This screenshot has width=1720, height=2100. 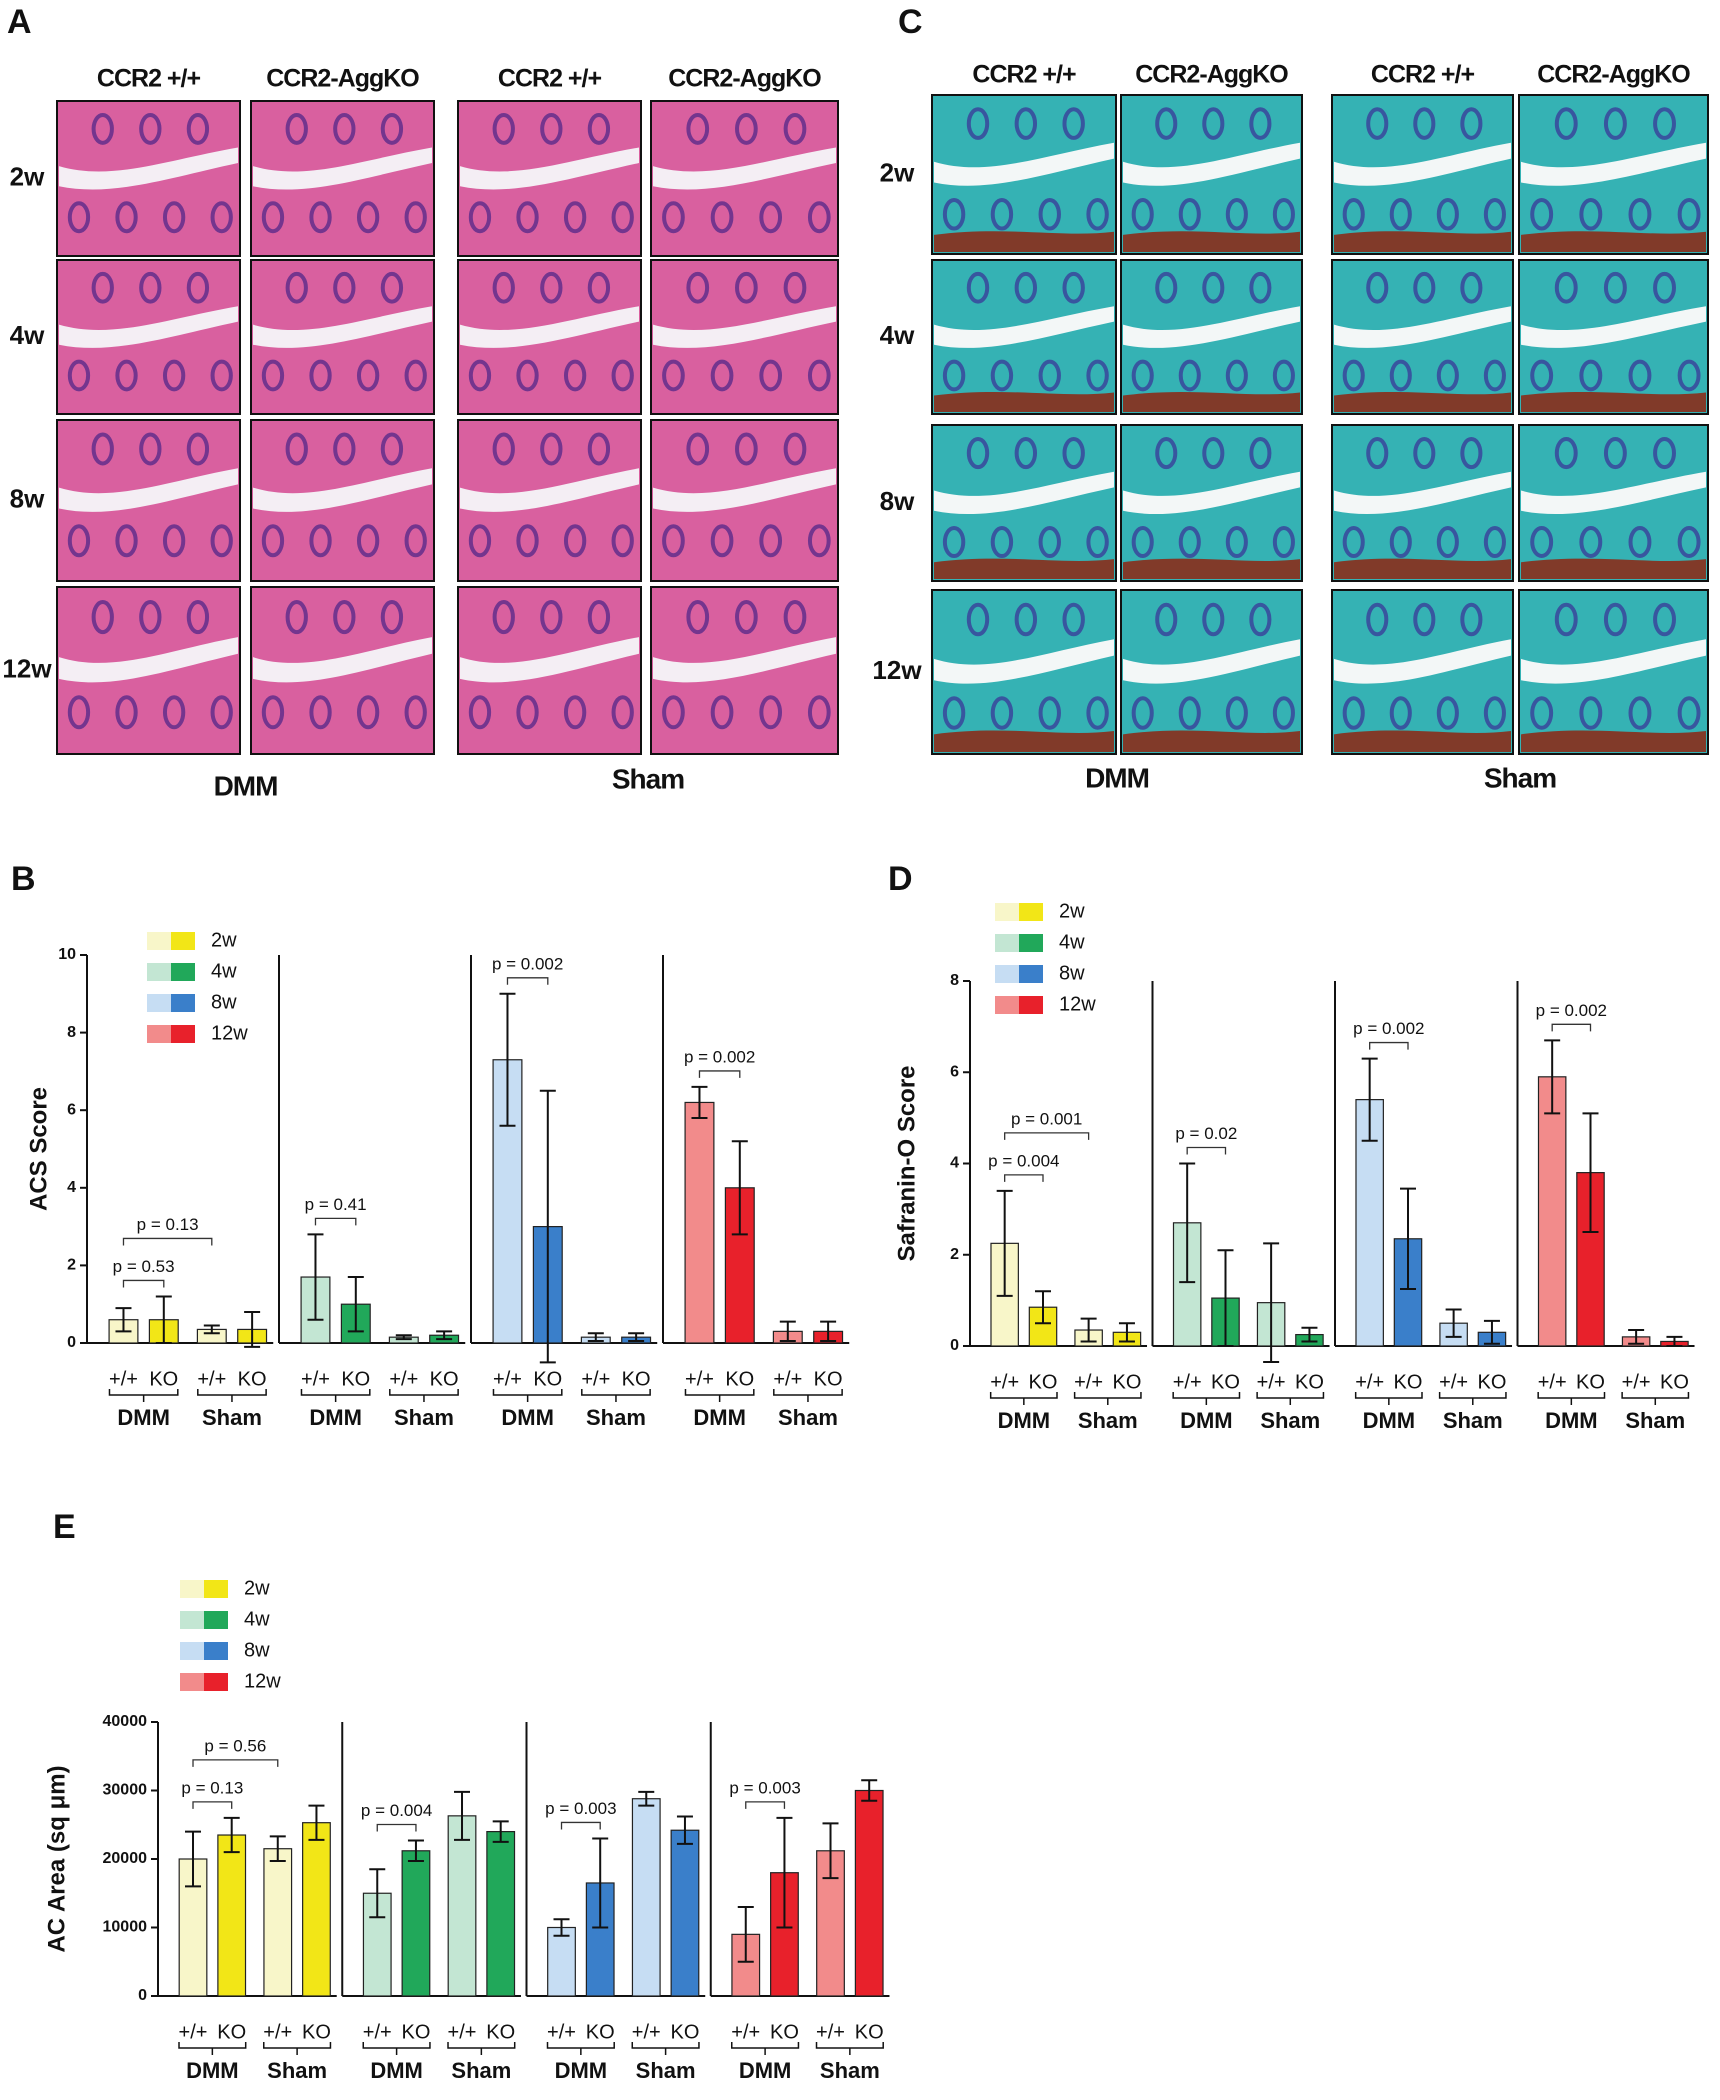 What do you see at coordinates (125, 1790) in the screenshot?
I see `y-tick-label: 30000` at bounding box center [125, 1790].